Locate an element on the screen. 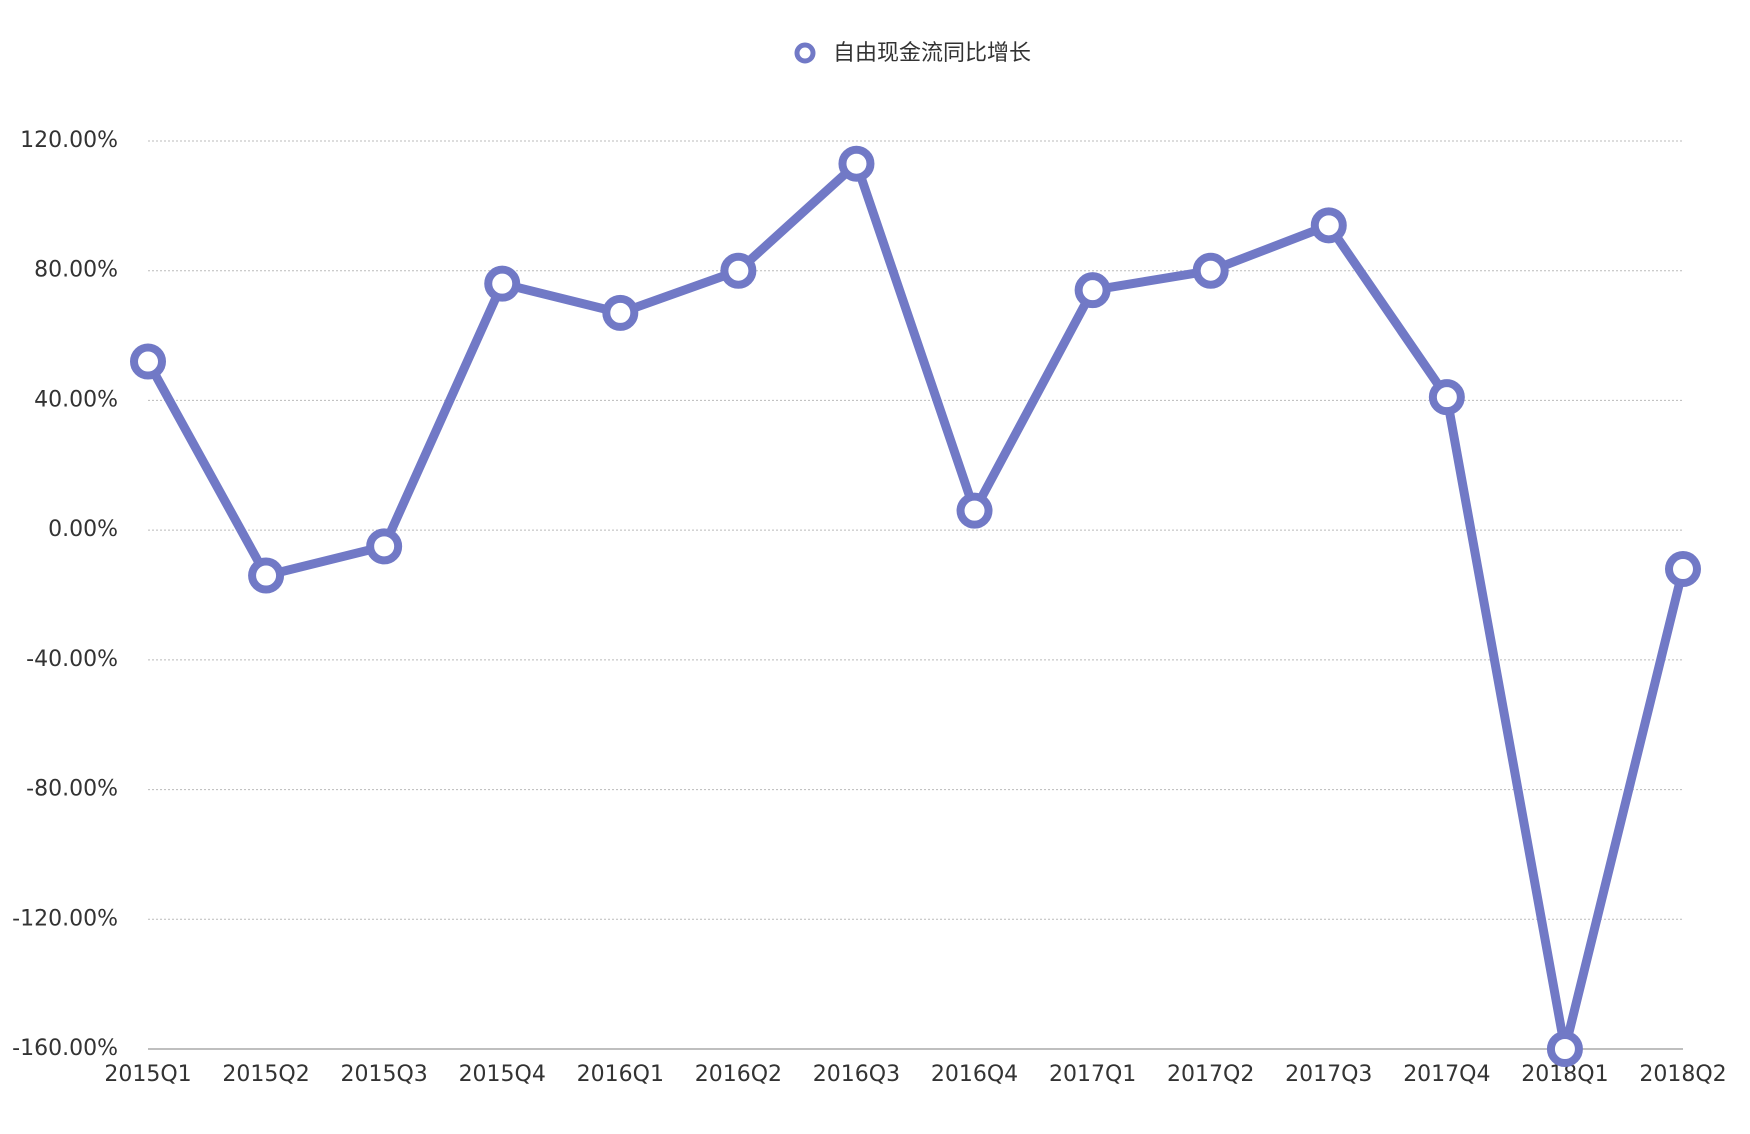 The image size is (1750, 1134). y-tick-label: -120.00% is located at coordinates (65, 918).